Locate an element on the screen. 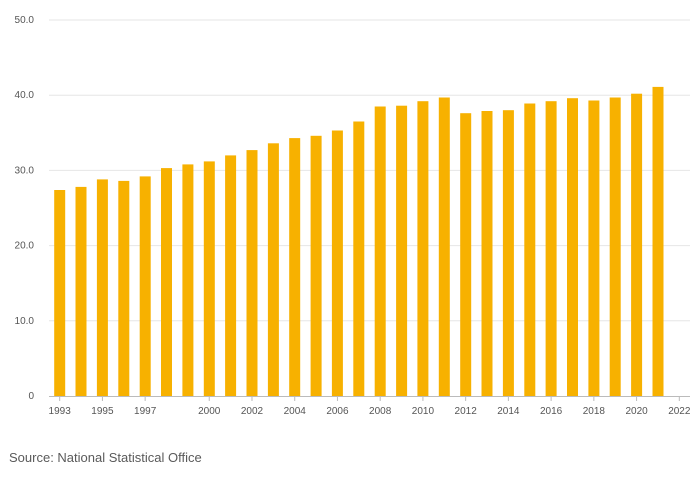  x-tick-label: 1997 is located at coordinates (145, 411).